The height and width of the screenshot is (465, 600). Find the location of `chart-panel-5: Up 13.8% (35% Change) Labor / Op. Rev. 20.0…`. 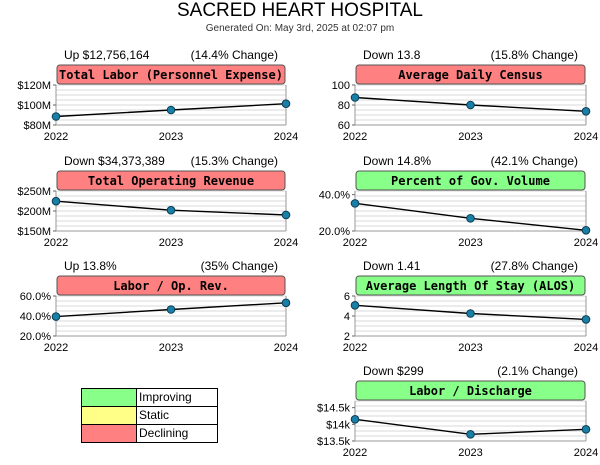

chart-panel-5: Up 13.8% (35% Change) Labor / Op. Rev. 20.0… is located at coordinates (159, 306).